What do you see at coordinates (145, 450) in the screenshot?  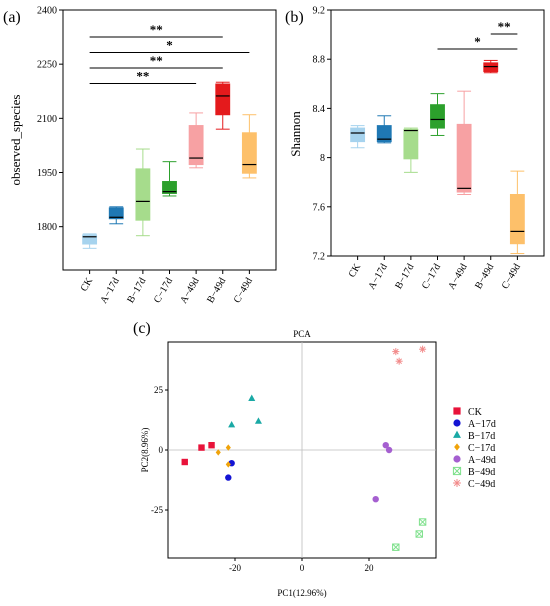 I see `panel-c-y-axis-label: PC2(8.96%)` at bounding box center [145, 450].